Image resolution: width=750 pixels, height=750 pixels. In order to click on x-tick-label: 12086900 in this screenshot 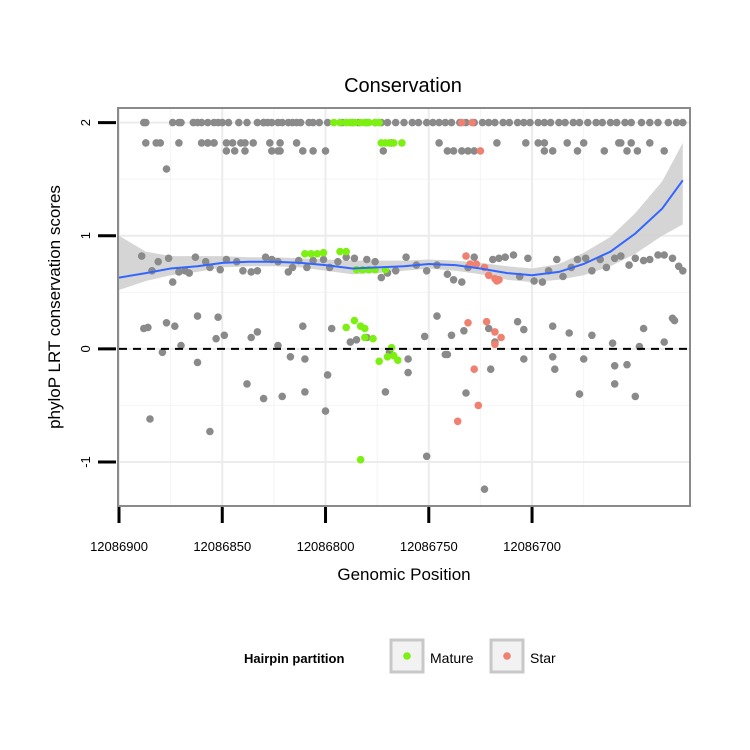, I will do `click(119, 546)`.